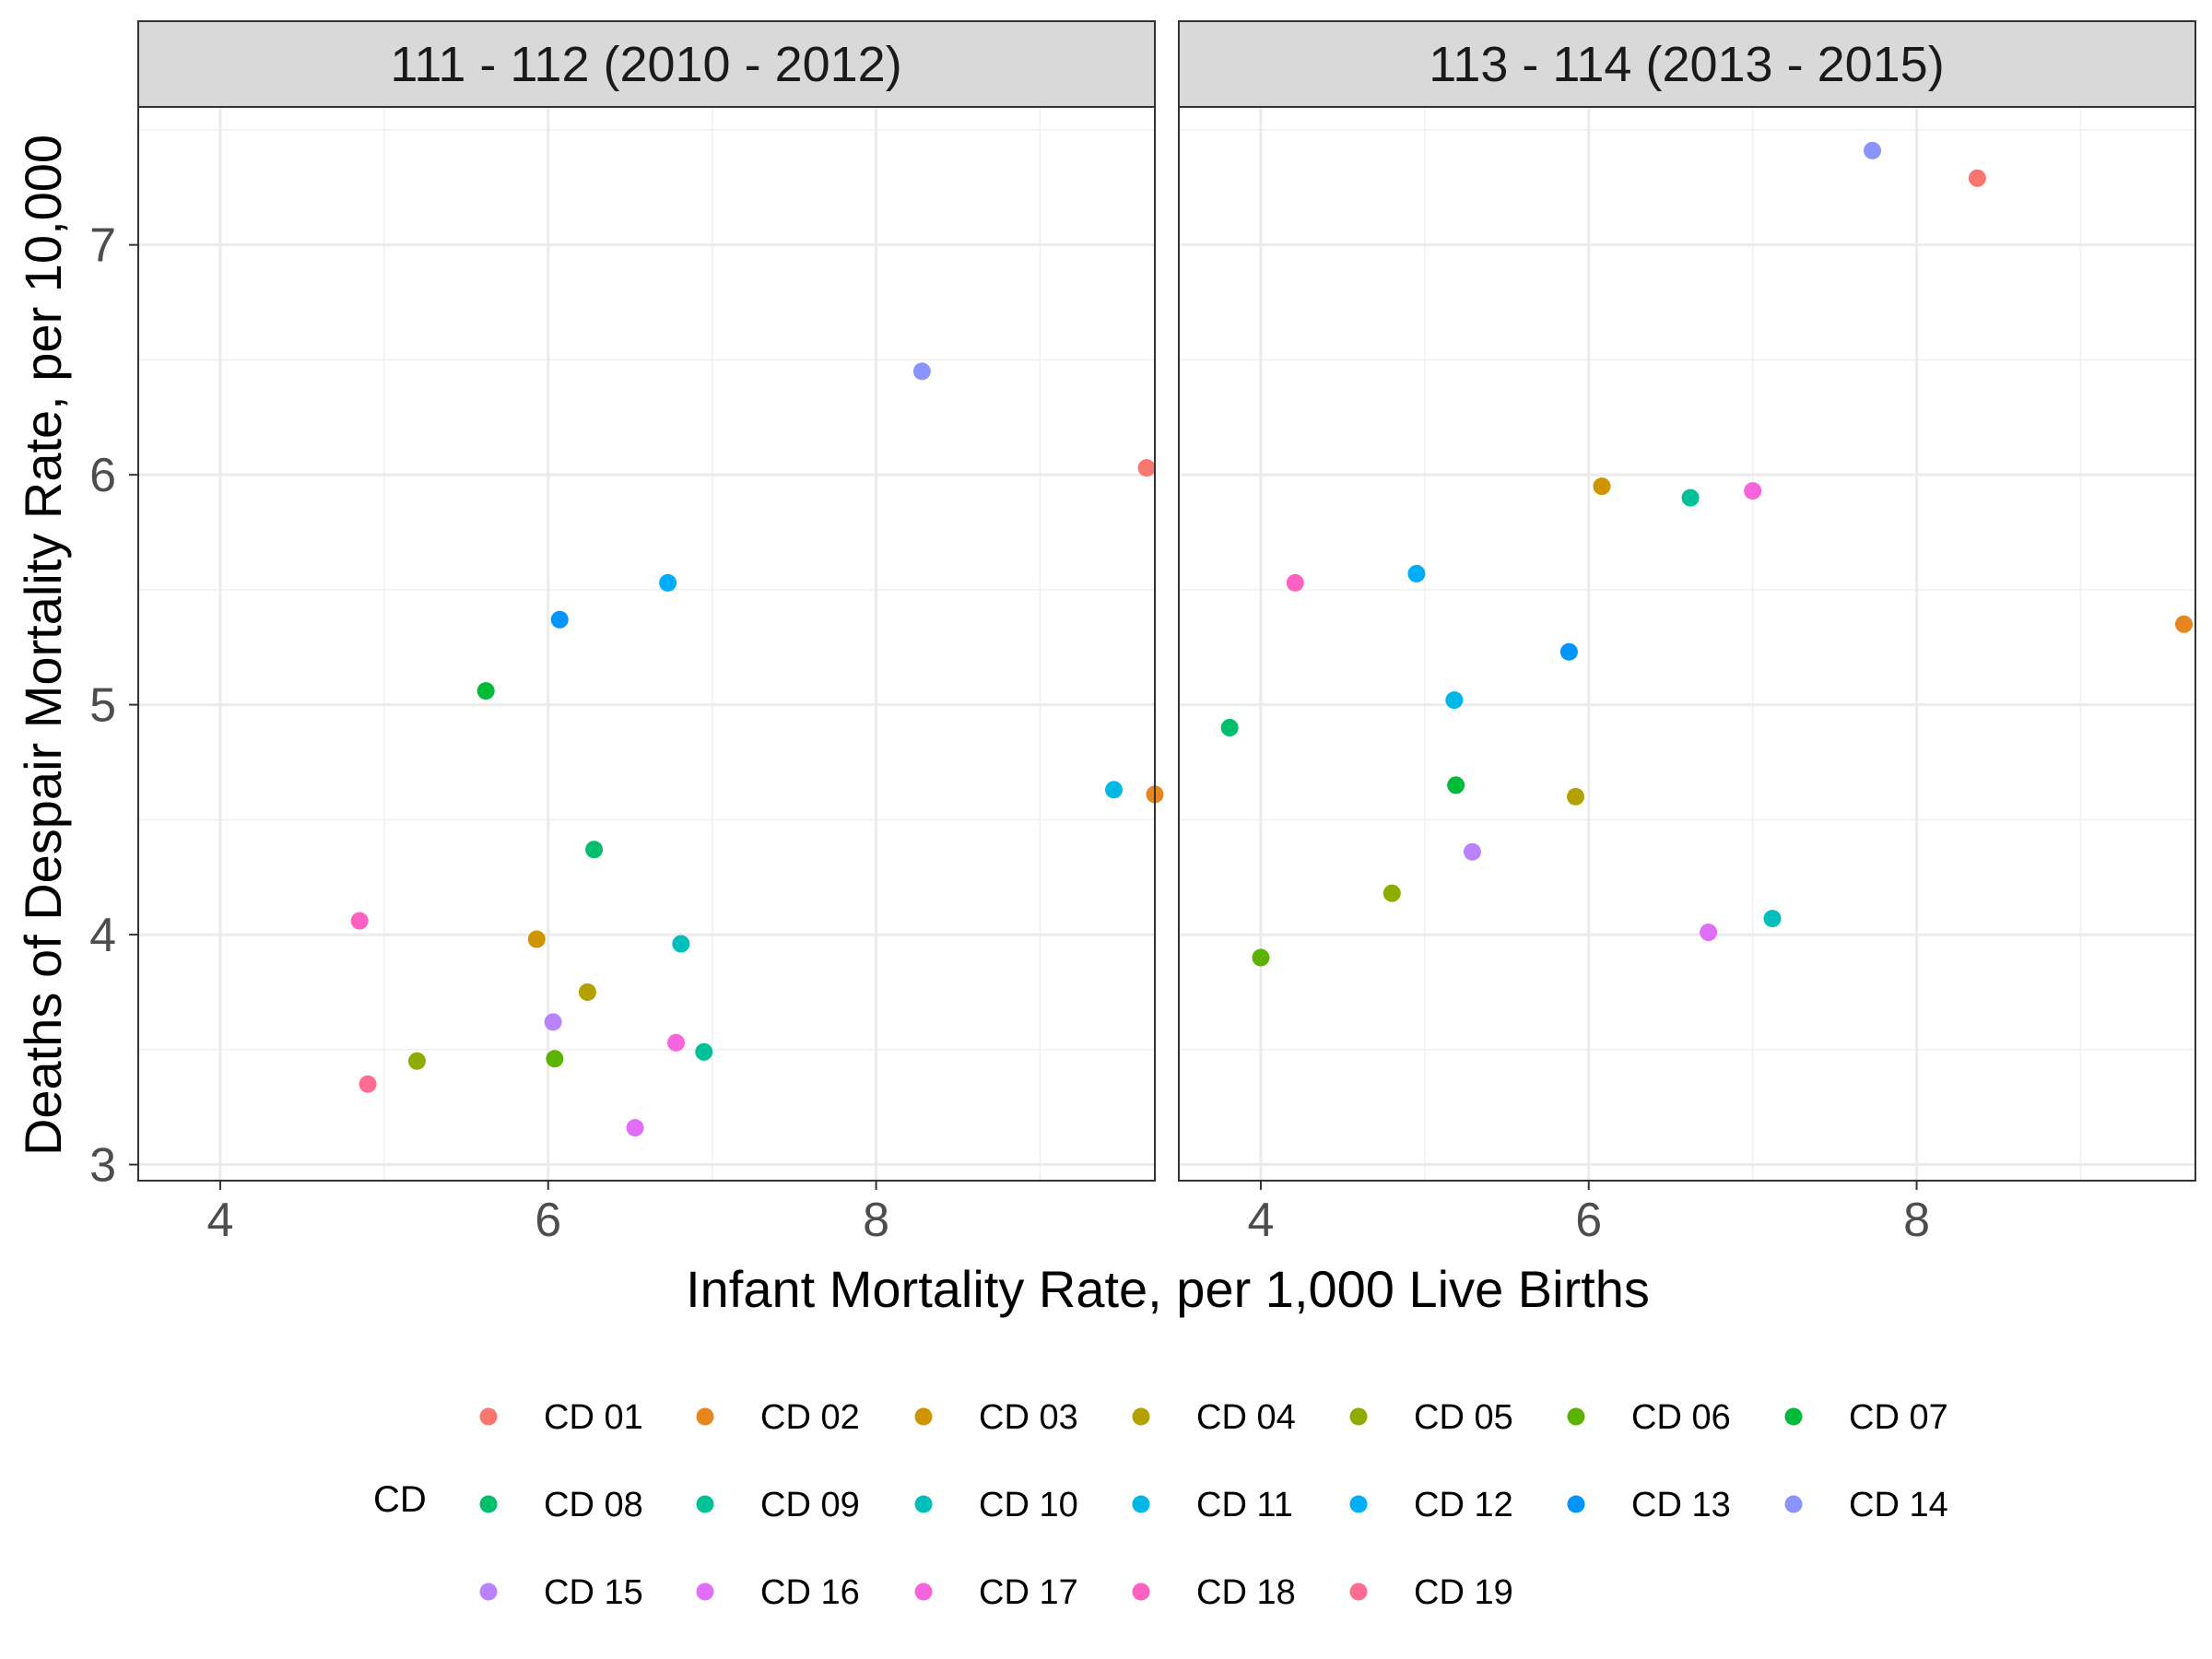 The width and height of the screenshot is (2212, 1659). Describe the element at coordinates (102, 1166) in the screenshot. I see `y-tick-label: 3` at that location.